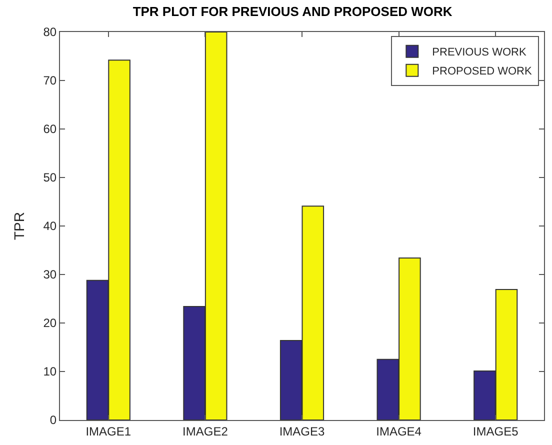 This screenshot has height=445, width=552. Describe the element at coordinates (50, 226) in the screenshot. I see `y-tick-label: 40` at that location.